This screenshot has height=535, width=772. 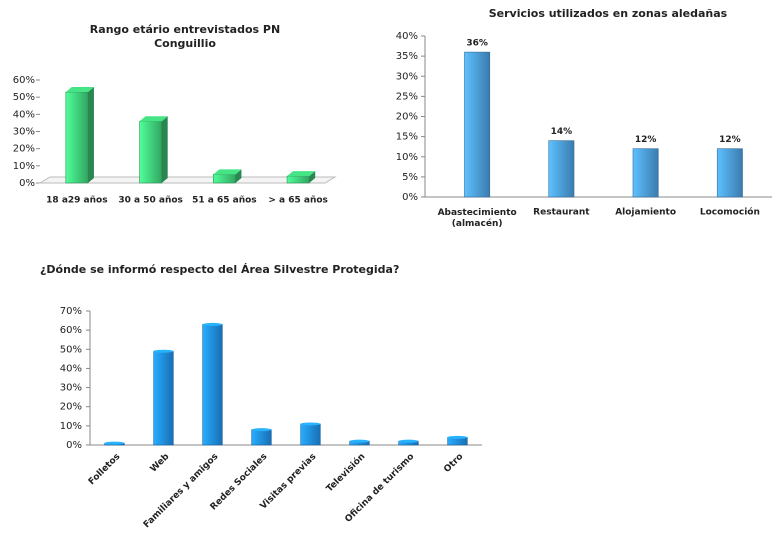 What do you see at coordinates (477, 218) in the screenshot?
I see `x-tick-label: Abastecimiento (almacén)` at bounding box center [477, 218].